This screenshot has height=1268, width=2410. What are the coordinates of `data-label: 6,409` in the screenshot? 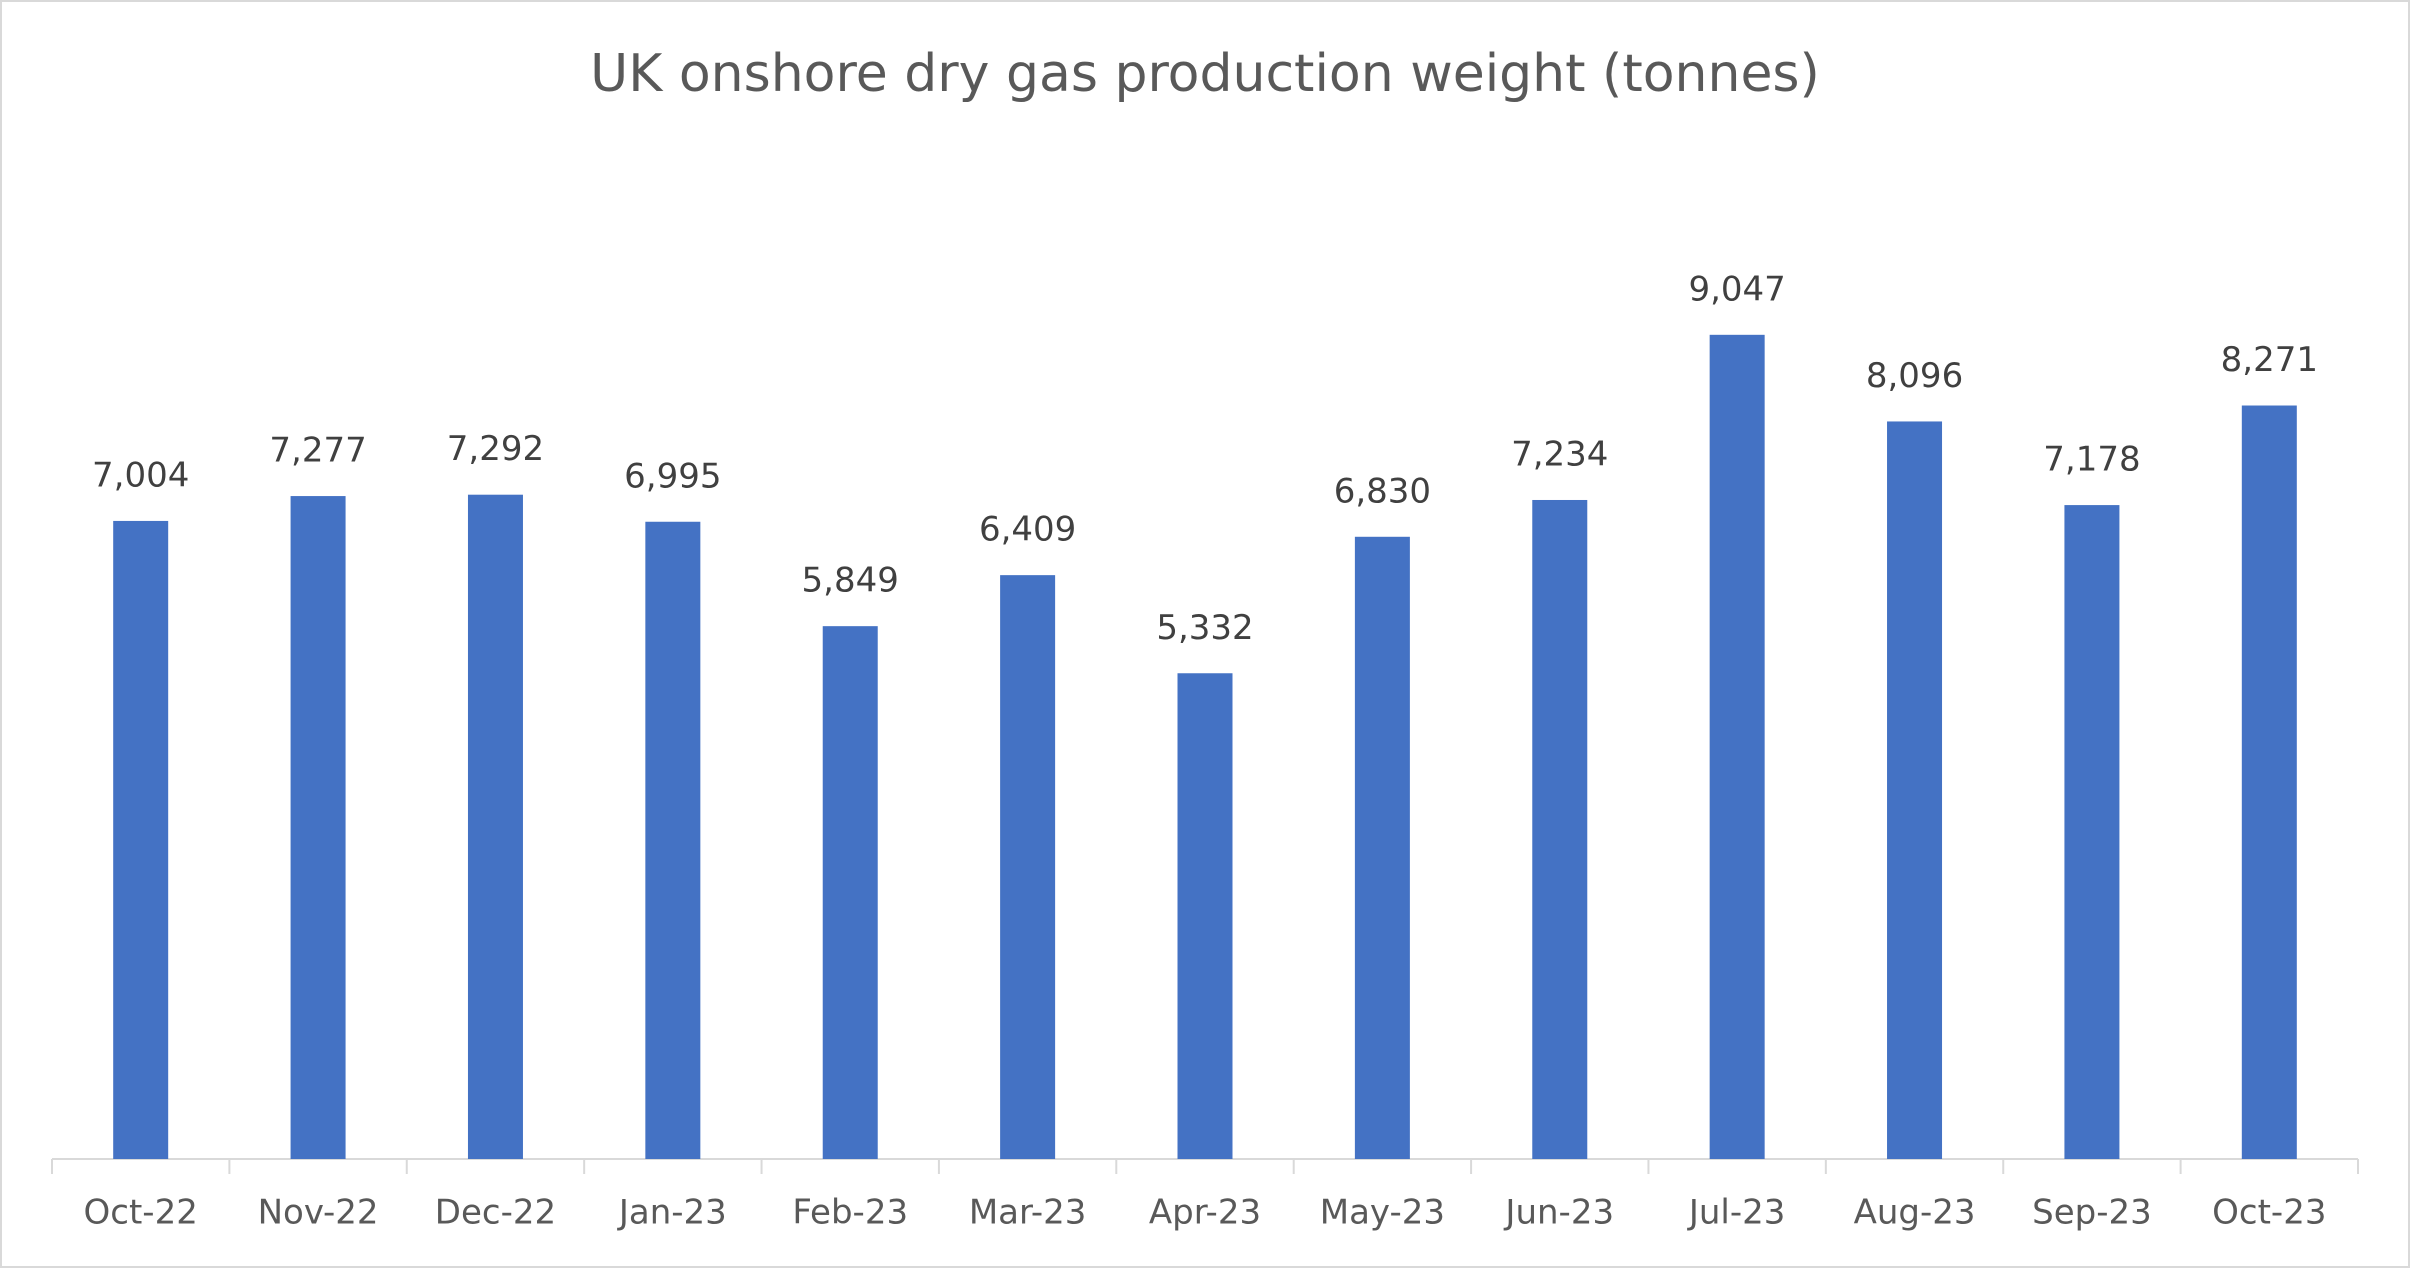 It's located at (1027, 530).